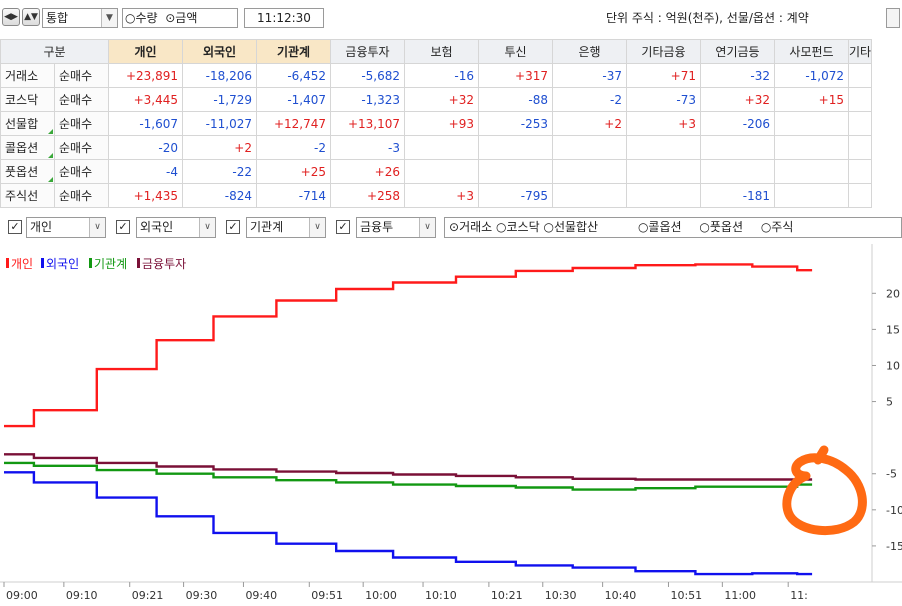 Image resolution: width=902 pixels, height=606 pixels. What do you see at coordinates (893, 18) in the screenshot?
I see `unit-settings-button` at bounding box center [893, 18].